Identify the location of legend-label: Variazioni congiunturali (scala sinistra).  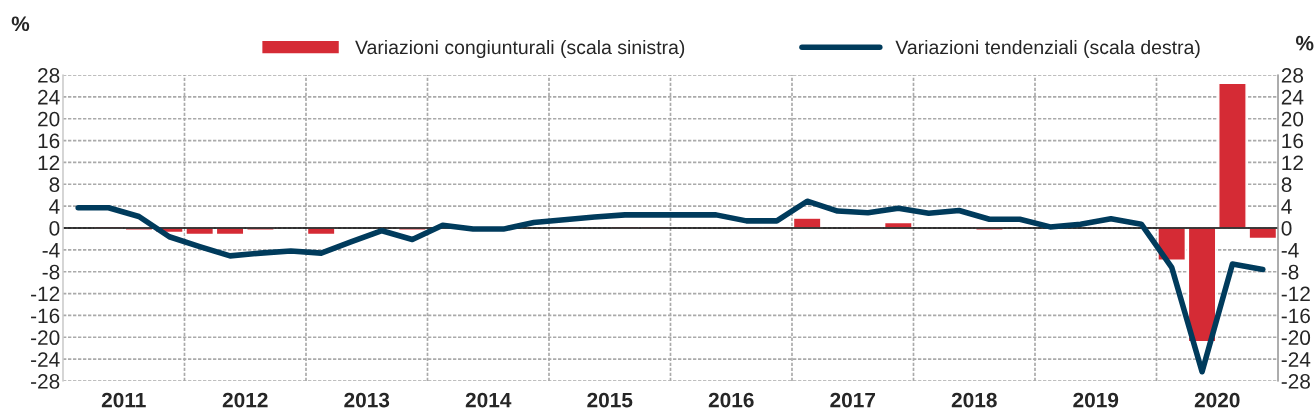
(520, 49).